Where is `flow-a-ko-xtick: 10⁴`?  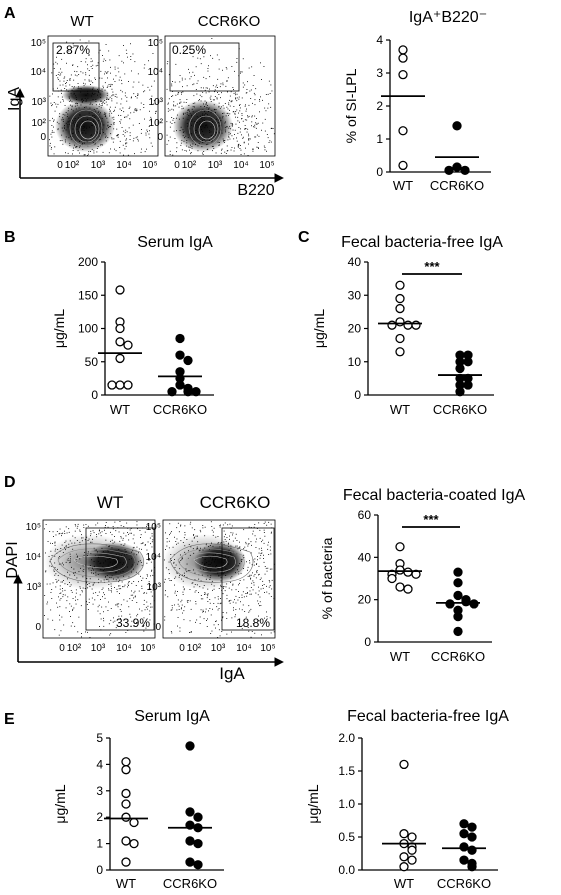
flow-a-ko-xtick: 10⁴ is located at coordinates (240, 165).